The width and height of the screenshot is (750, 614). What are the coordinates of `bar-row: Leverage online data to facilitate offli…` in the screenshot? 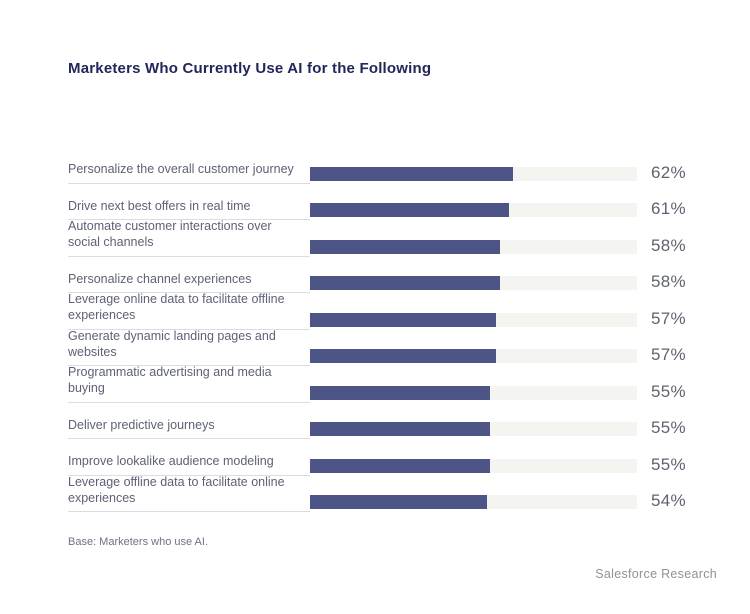 It's located at (392, 310).